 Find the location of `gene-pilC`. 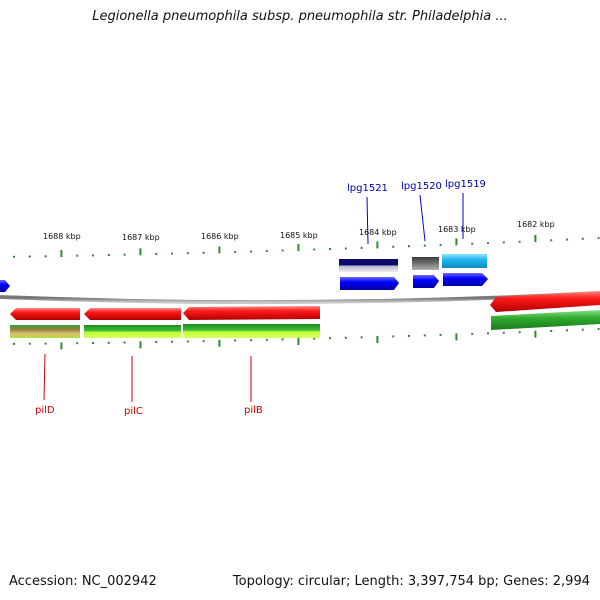

gene-pilC is located at coordinates (132, 314).